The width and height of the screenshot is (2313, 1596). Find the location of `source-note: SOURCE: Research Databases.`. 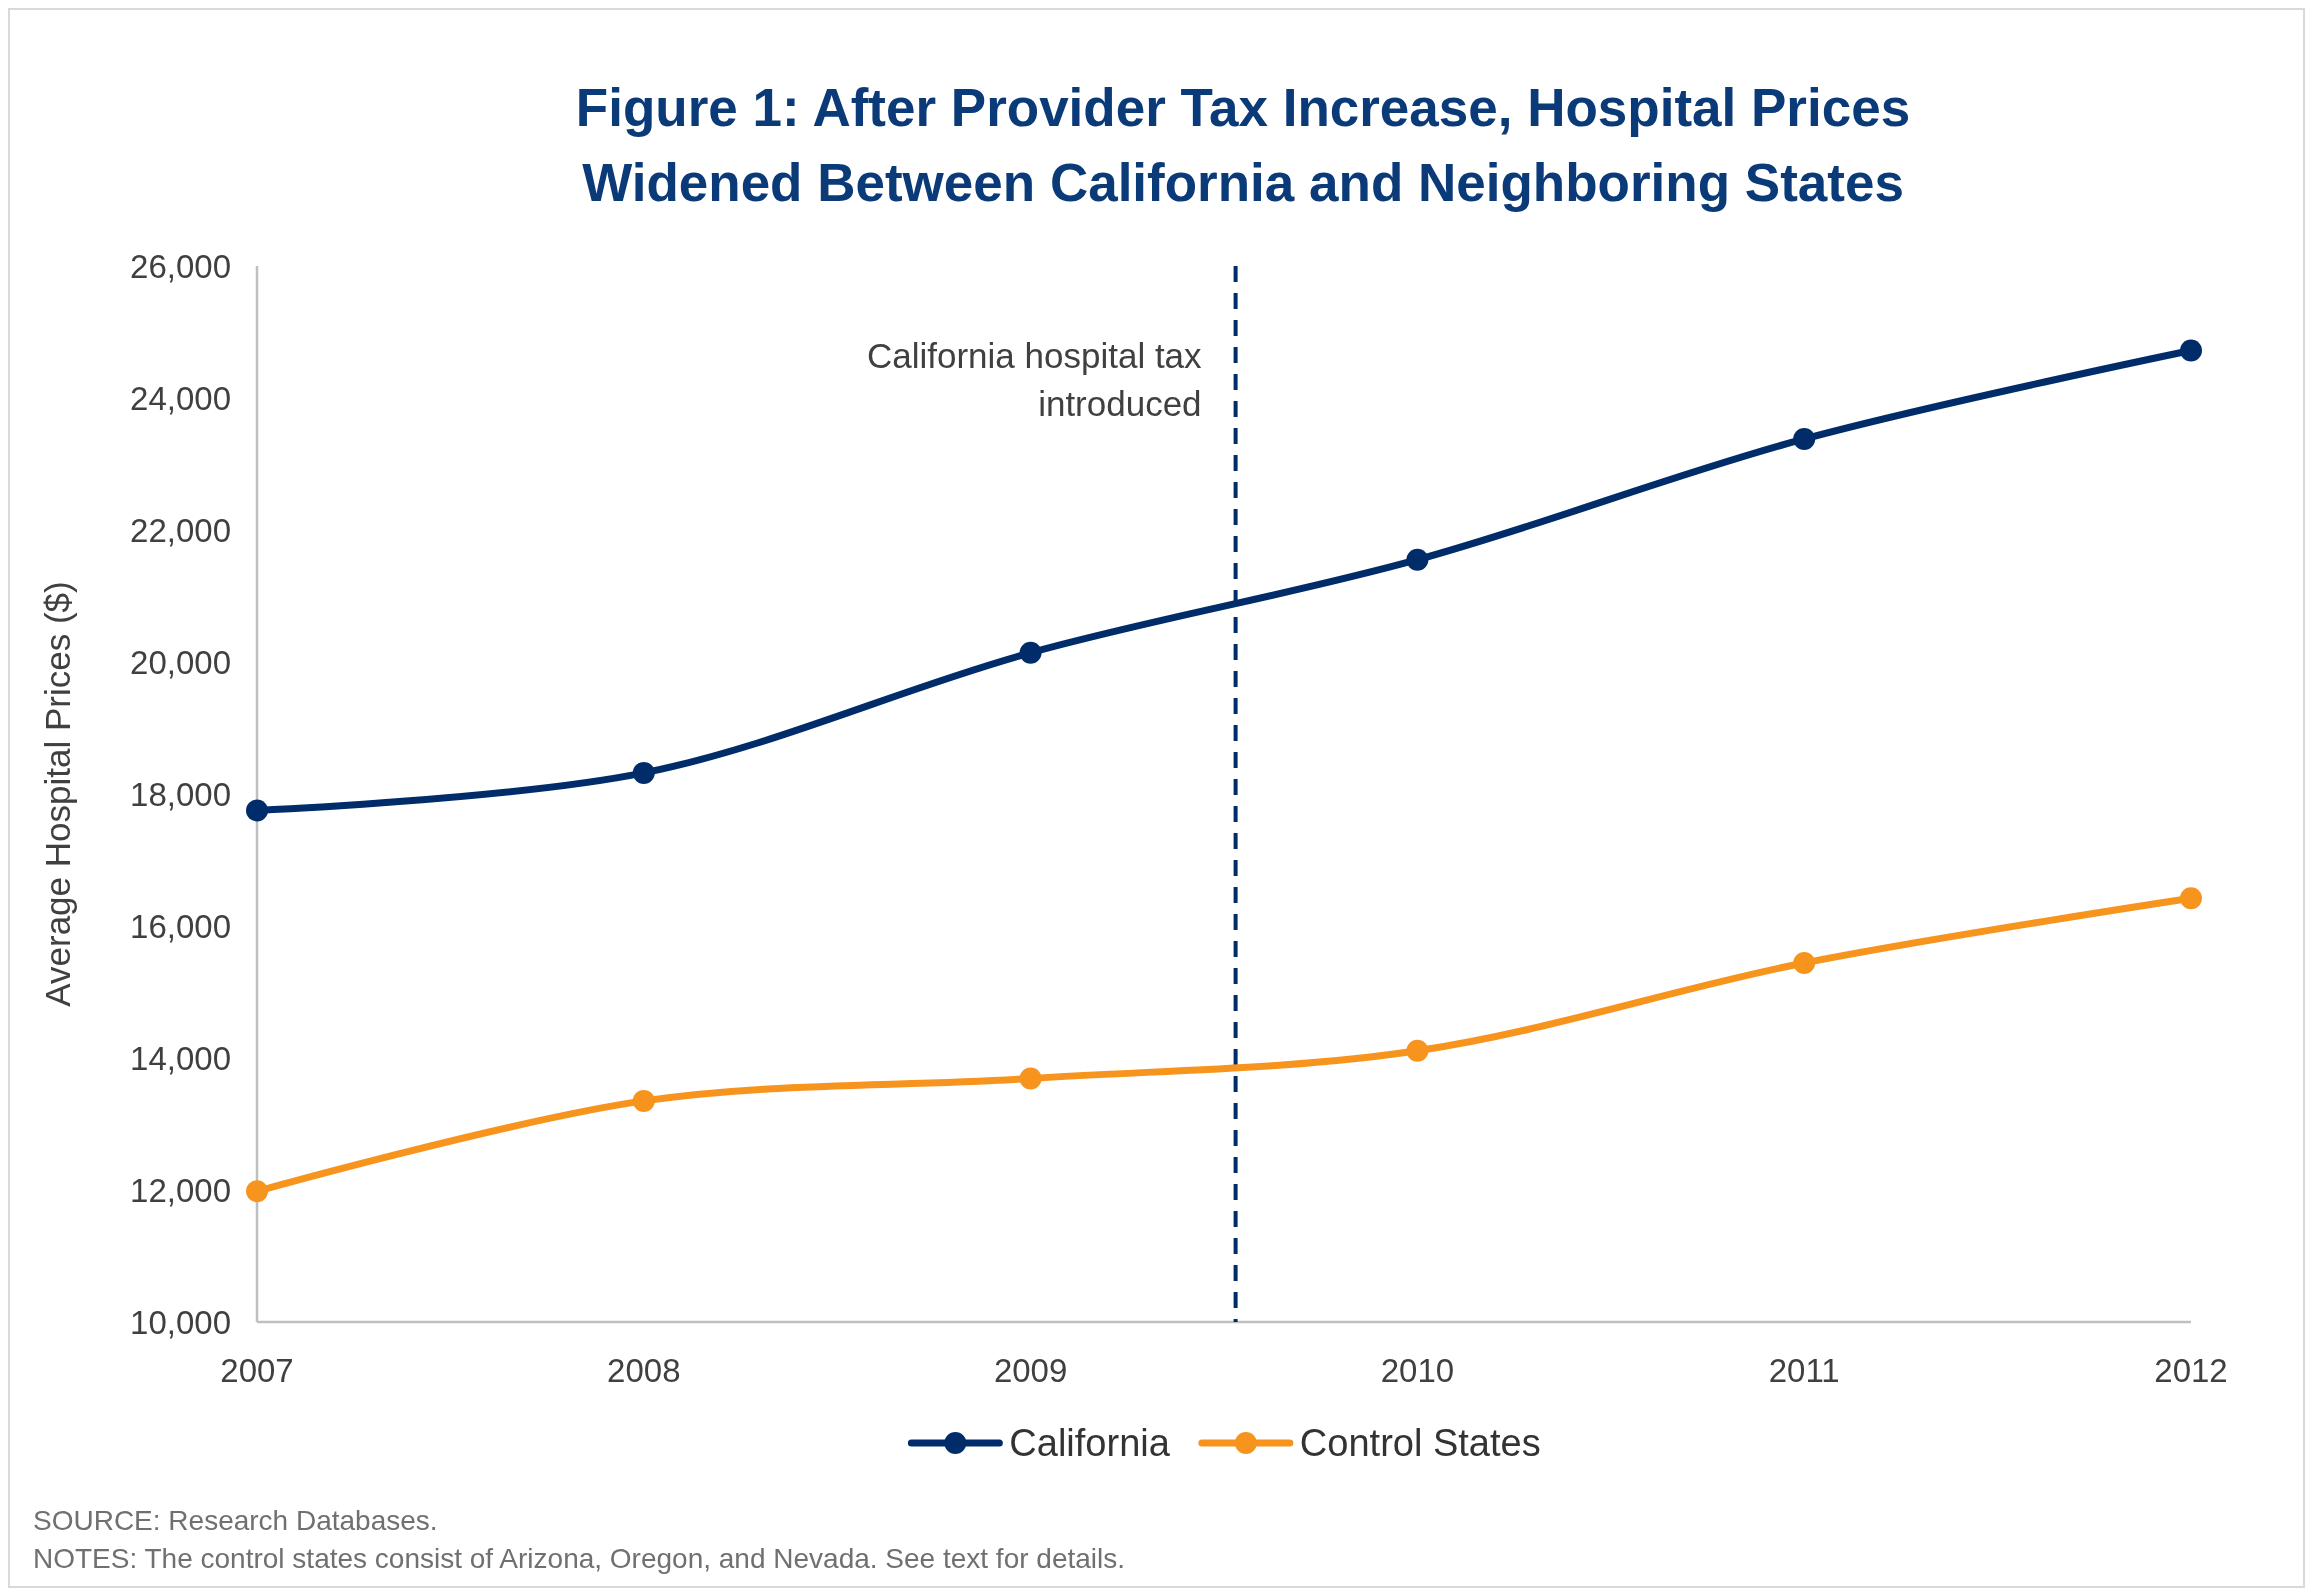

source-note: SOURCE: Research Databases. is located at coordinates (235, 1520).